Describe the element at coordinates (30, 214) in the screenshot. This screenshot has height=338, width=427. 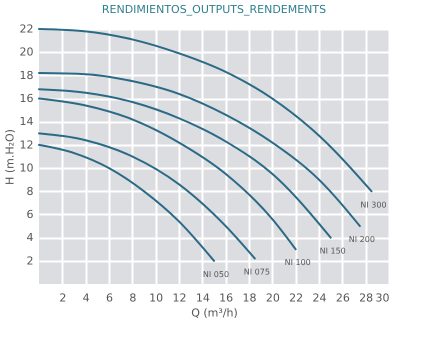
I see `y-tick-label: 6` at that location.